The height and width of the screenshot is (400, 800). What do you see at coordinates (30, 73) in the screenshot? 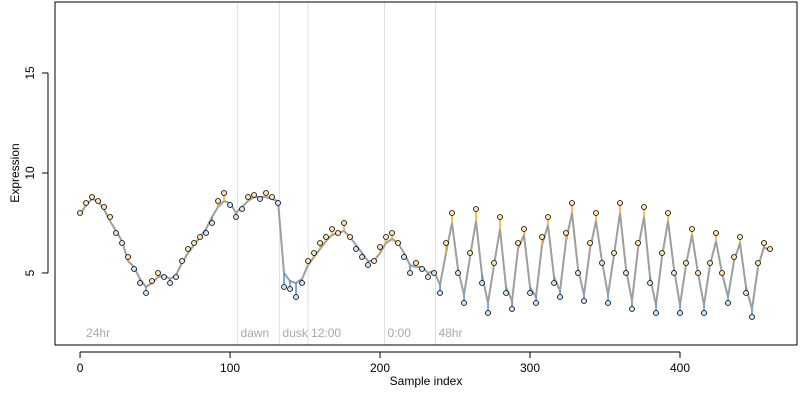
I see `y-tick-label: 15` at bounding box center [30, 73].